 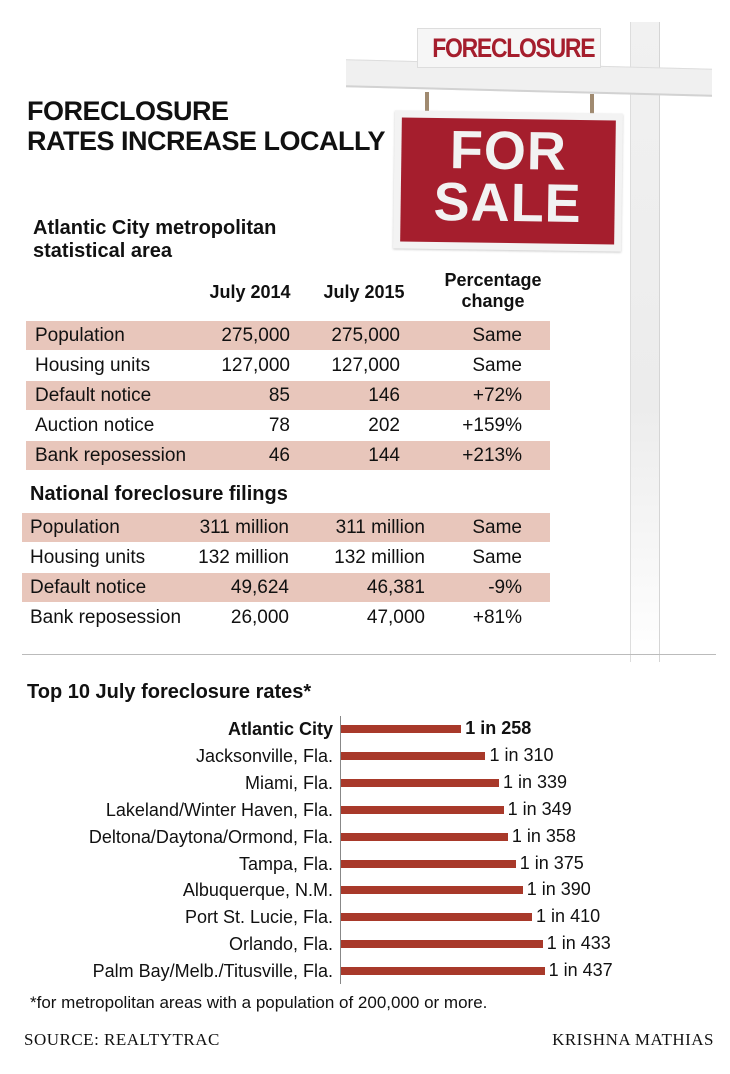 I want to click on value-2015: 47,000, so click(x=395, y=617).